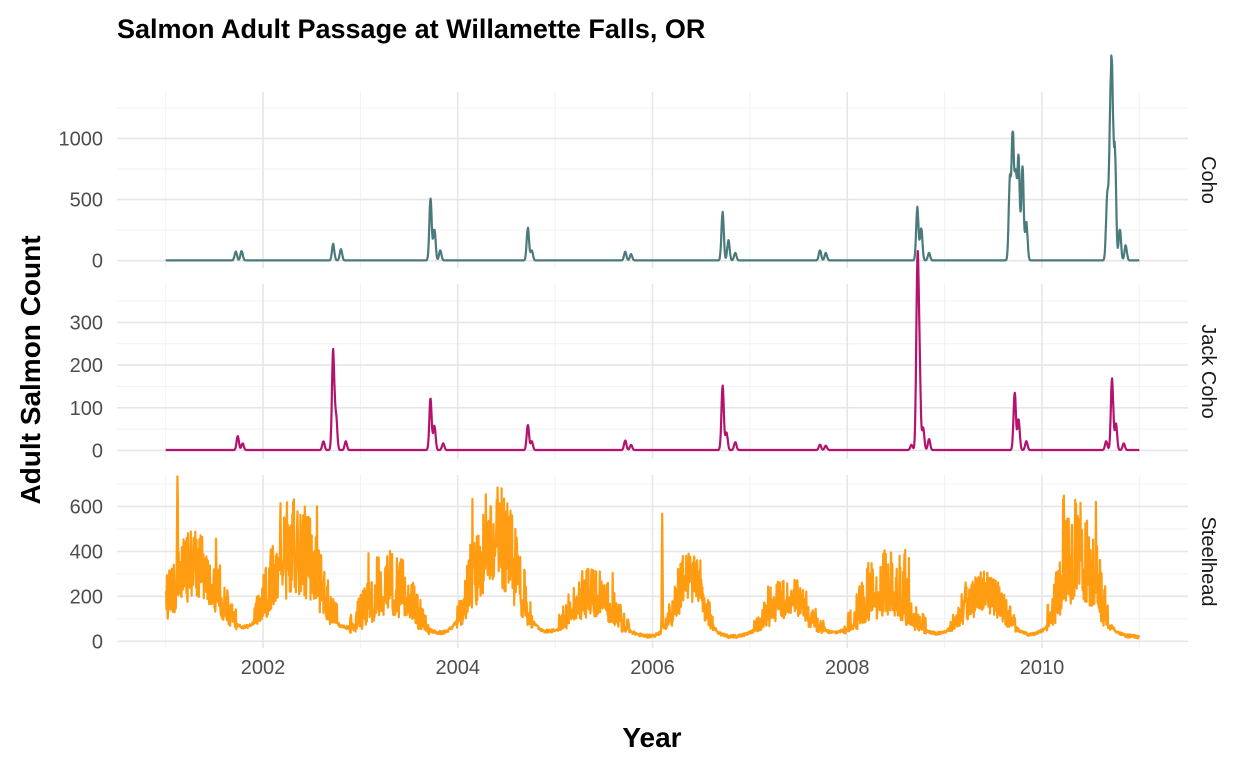 Image resolution: width=1248 pixels, height=768 pixels. I want to click on x-tick-label: 2002, so click(263, 668).